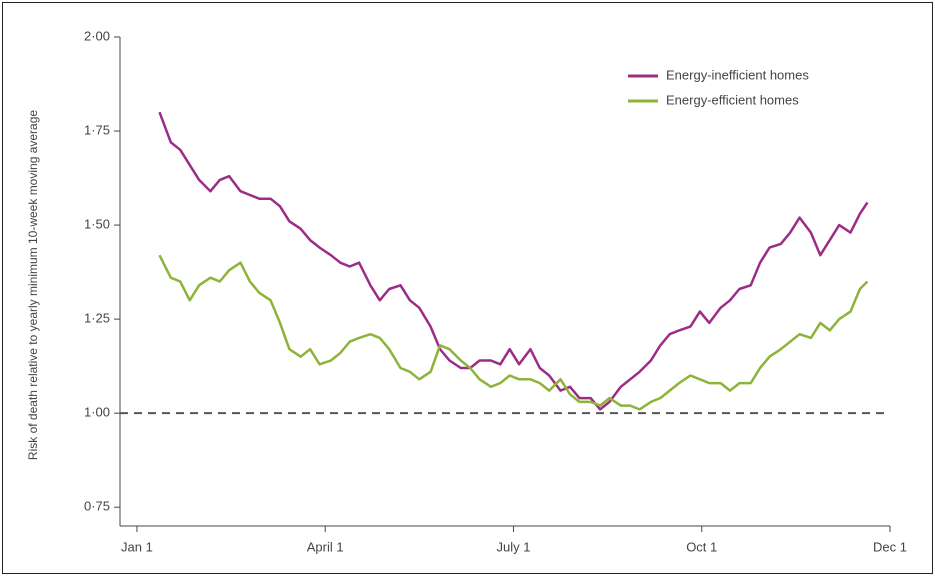  Describe the element at coordinates (513, 546) in the screenshot. I see `x-tick-label: July 1` at that location.